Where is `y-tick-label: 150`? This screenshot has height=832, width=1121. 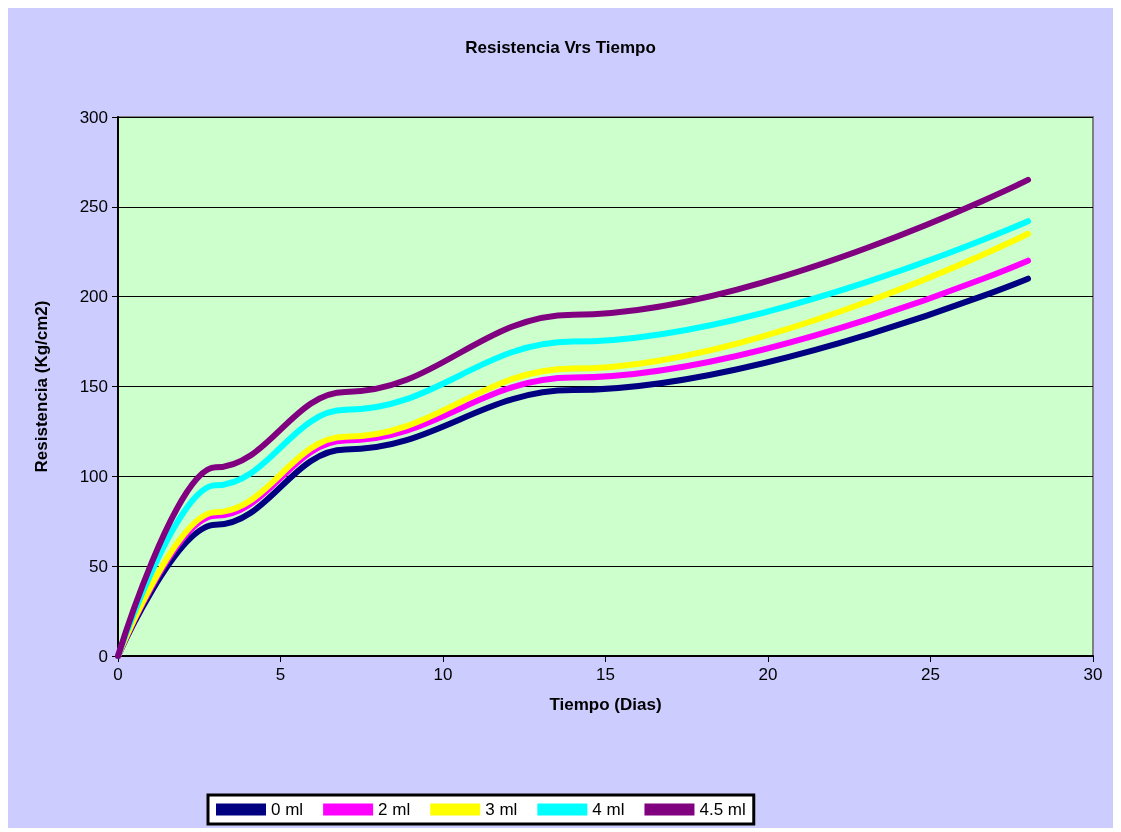
y-tick-label: 150 is located at coordinates (93, 386).